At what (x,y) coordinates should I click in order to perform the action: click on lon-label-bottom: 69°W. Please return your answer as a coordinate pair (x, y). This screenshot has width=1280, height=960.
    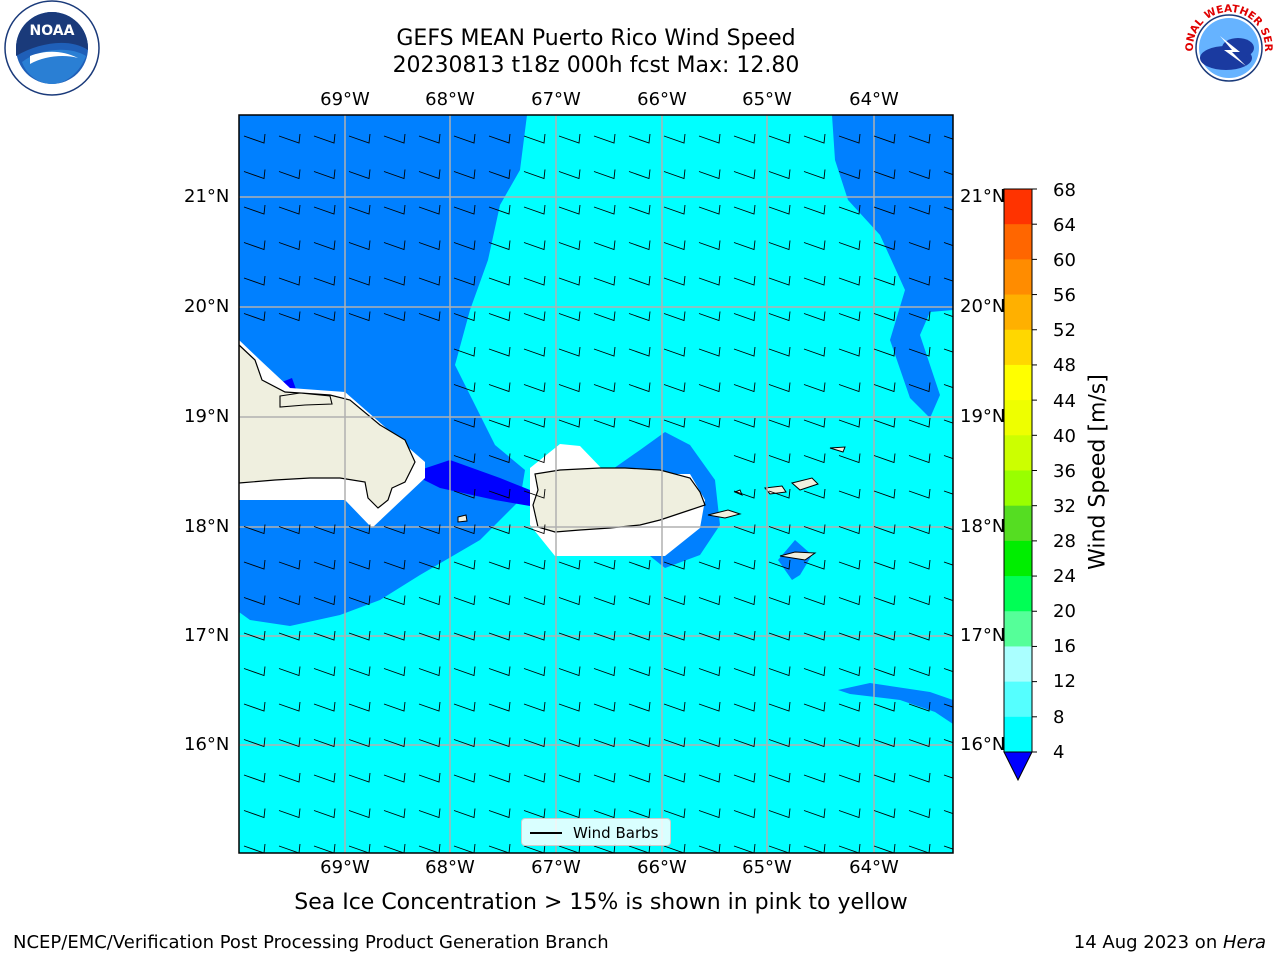
    Looking at the image, I should click on (345, 867).